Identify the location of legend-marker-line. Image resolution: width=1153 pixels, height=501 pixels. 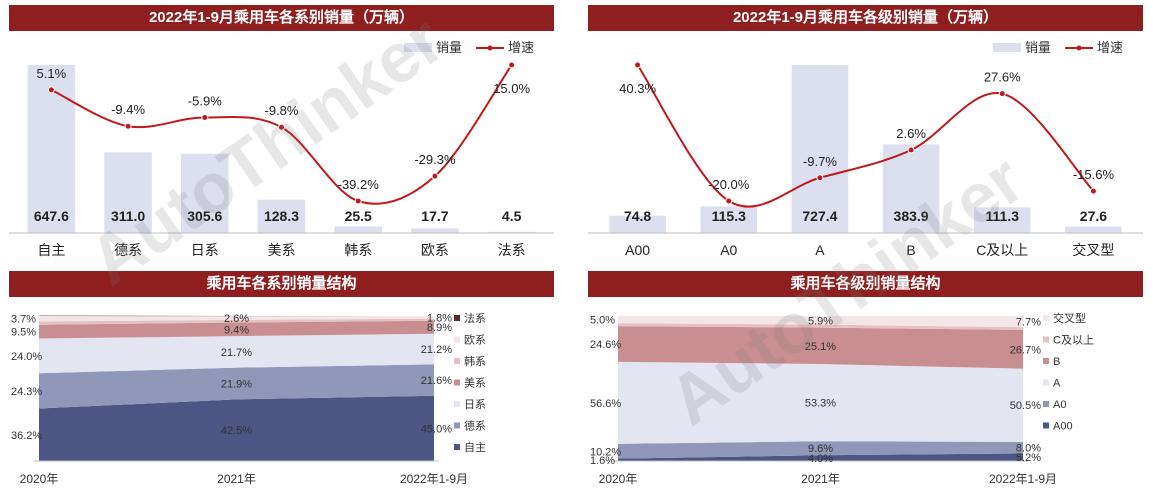
(490, 48).